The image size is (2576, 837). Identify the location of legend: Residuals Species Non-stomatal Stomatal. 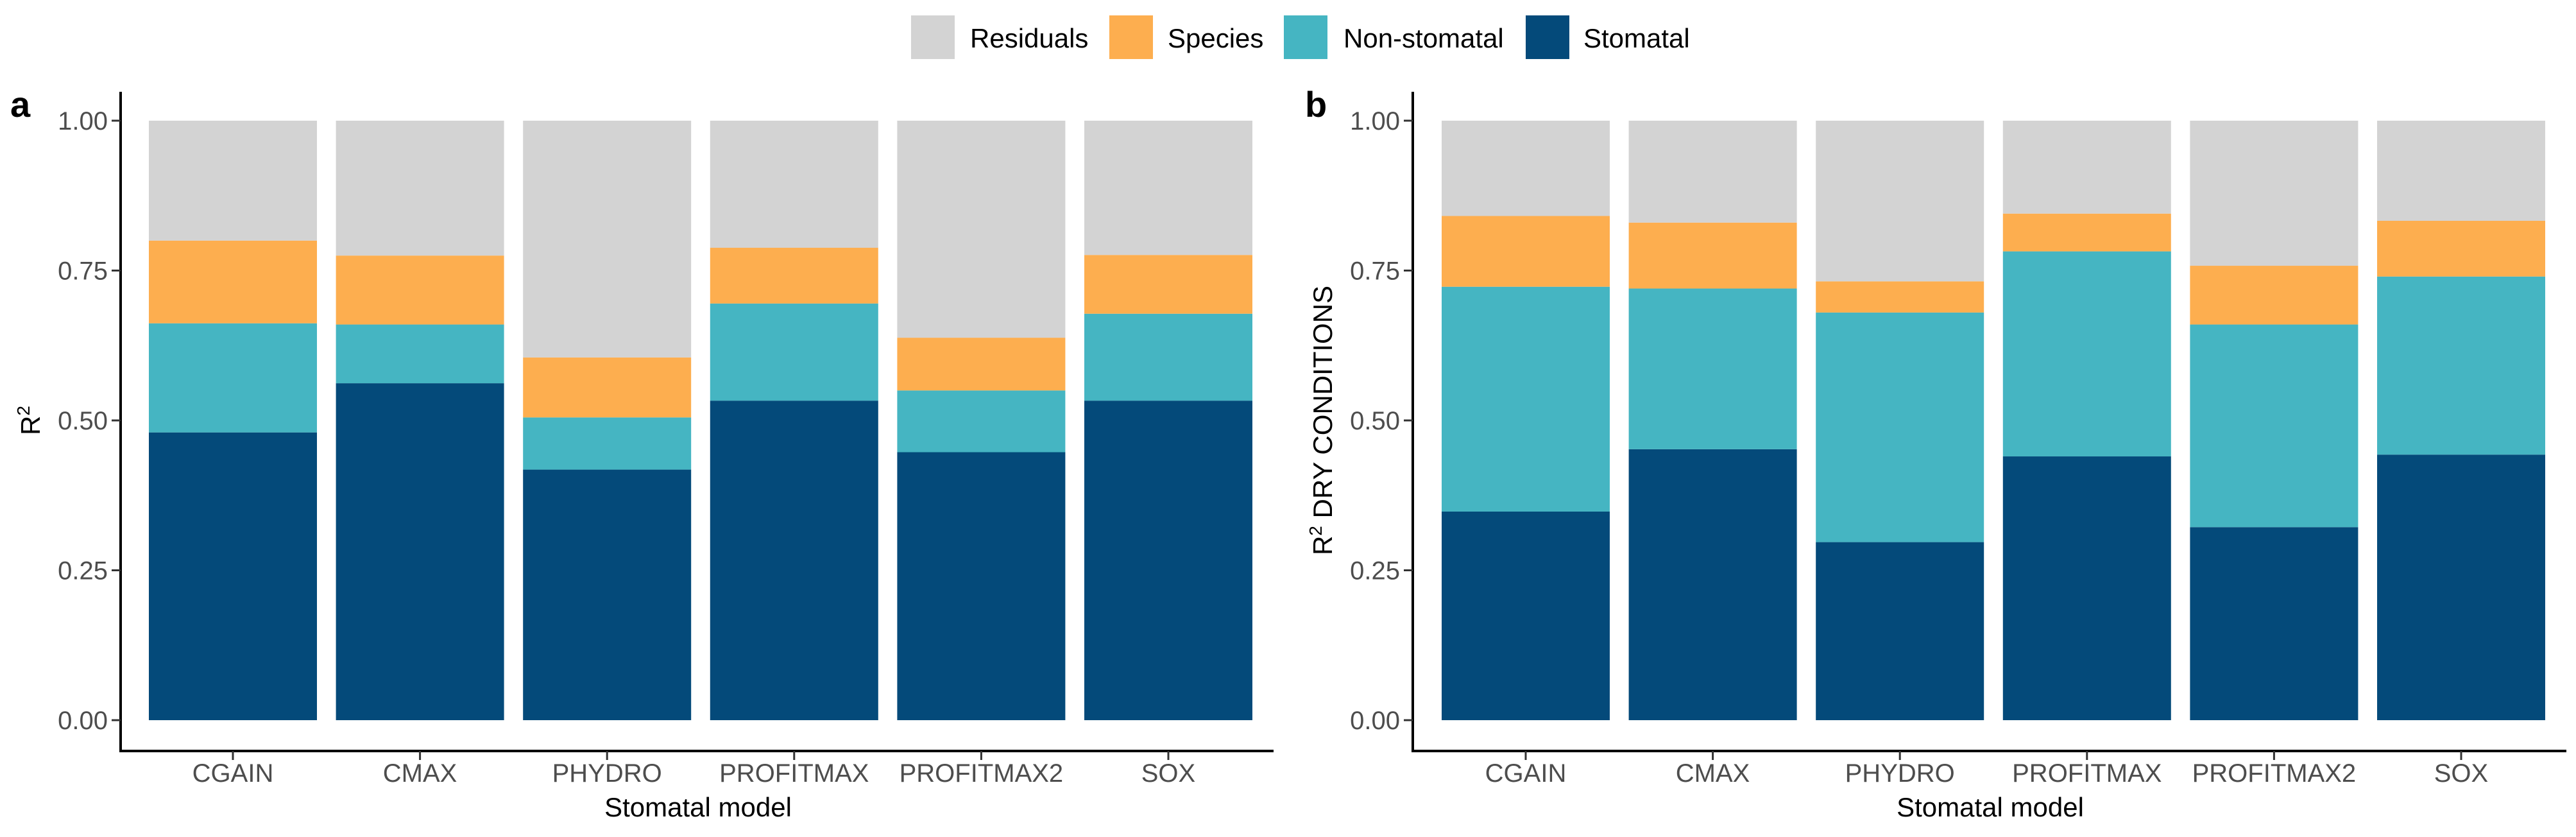
(1300, 37).